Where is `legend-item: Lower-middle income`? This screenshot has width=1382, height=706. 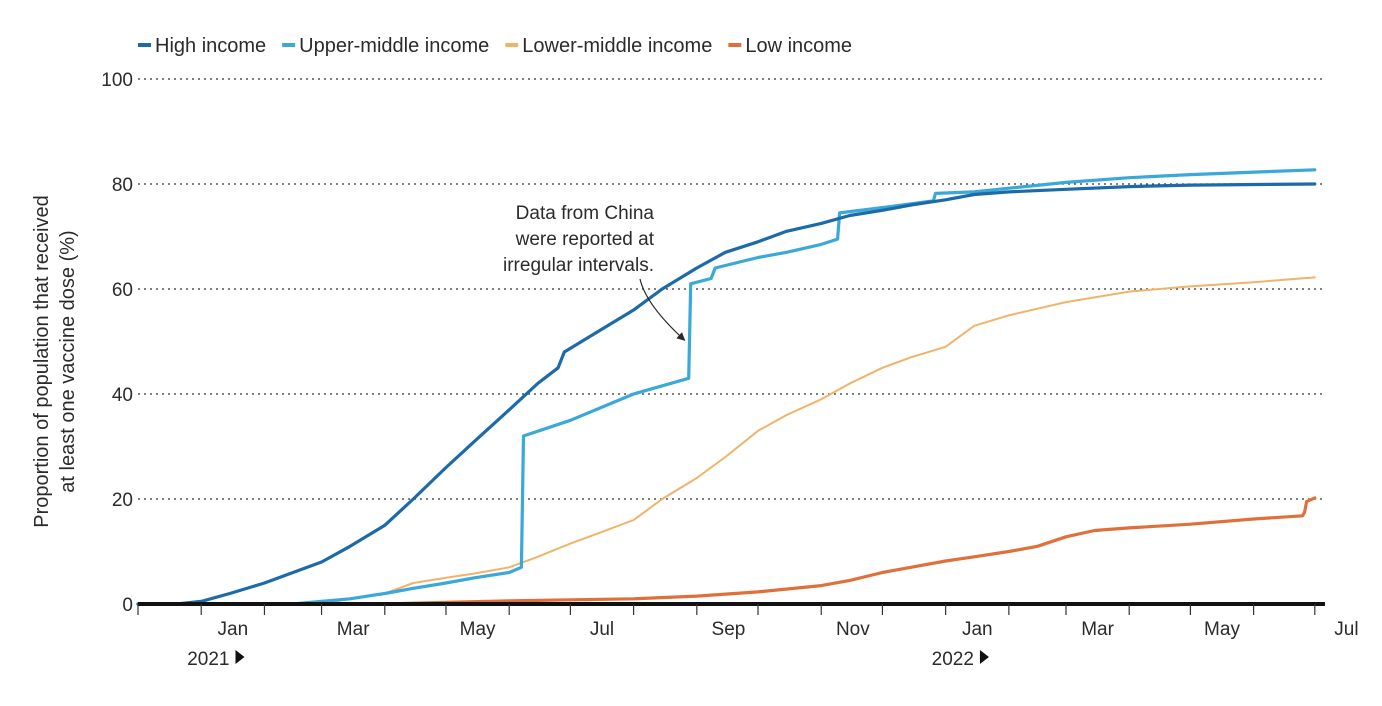
legend-item: Lower-middle income is located at coordinates (608, 46).